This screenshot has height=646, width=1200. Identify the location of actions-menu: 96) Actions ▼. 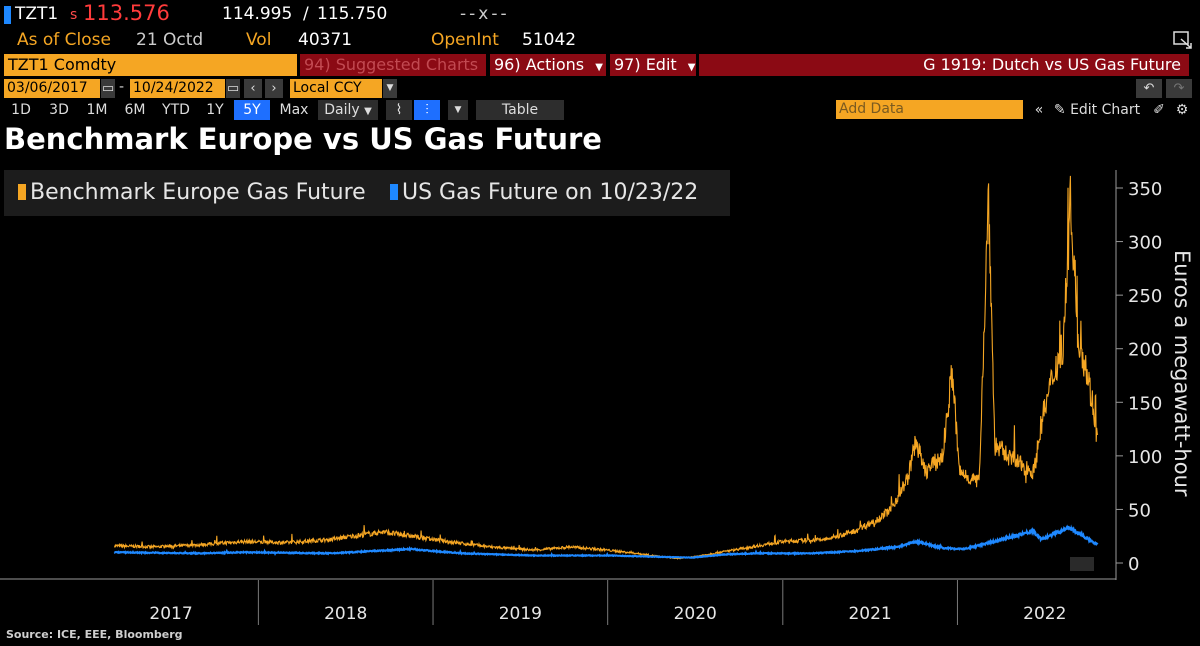
(548, 65).